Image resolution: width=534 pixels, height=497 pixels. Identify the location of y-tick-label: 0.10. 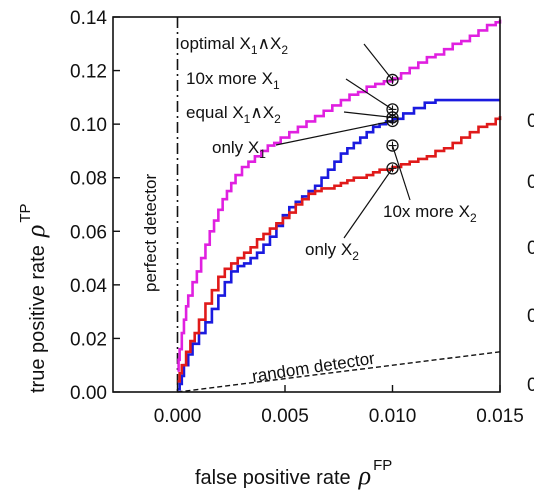
(88, 125).